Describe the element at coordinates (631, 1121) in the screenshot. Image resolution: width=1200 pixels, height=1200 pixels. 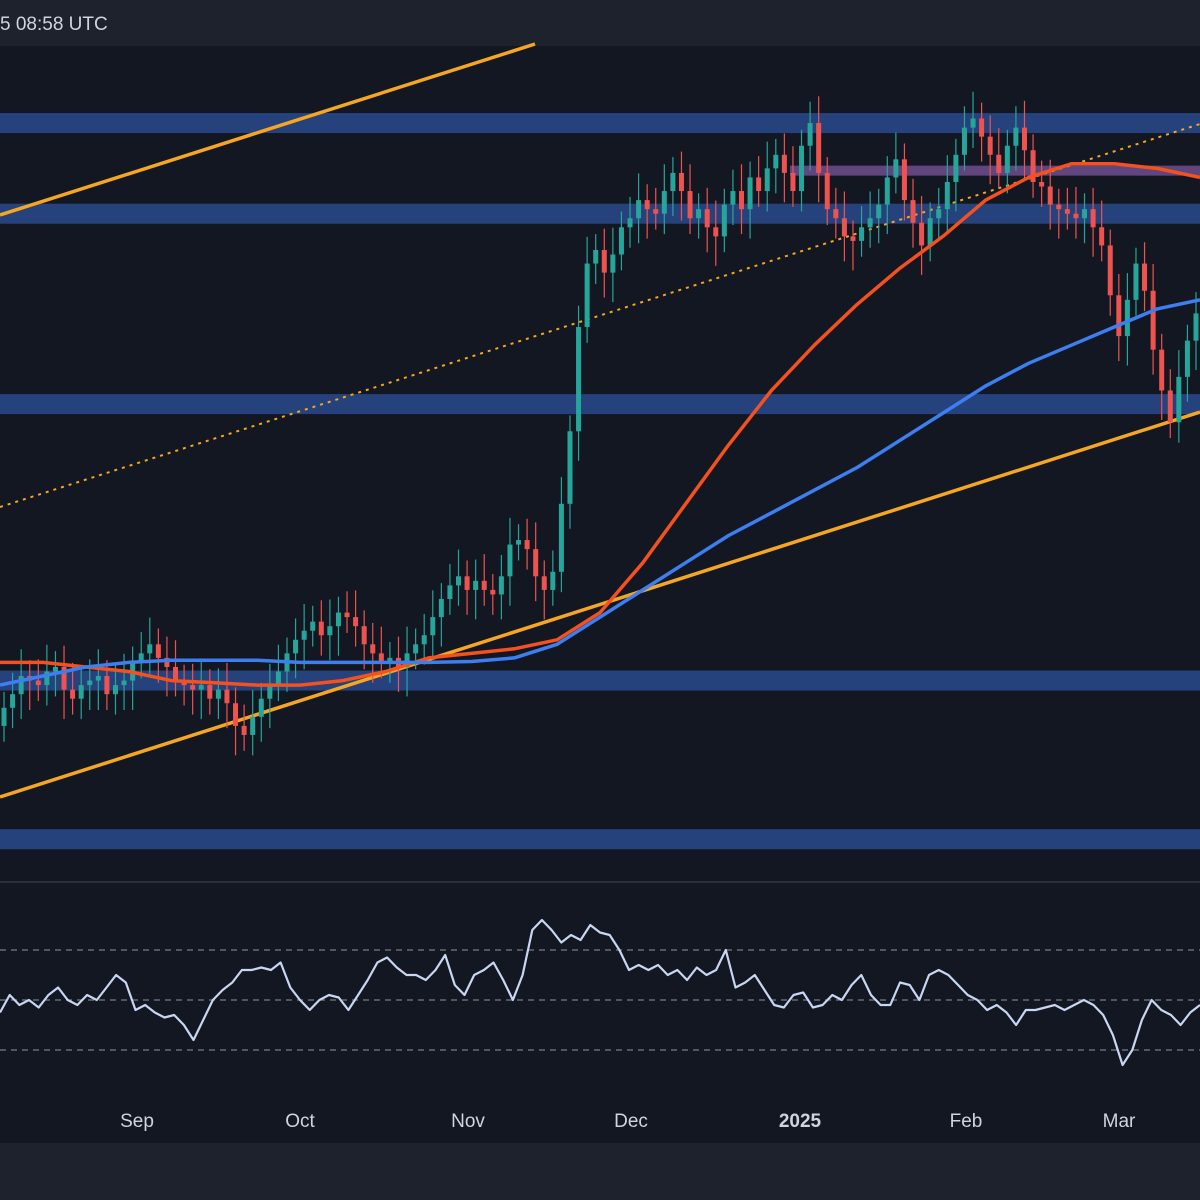
I see `x-tick-label: Dec` at that location.